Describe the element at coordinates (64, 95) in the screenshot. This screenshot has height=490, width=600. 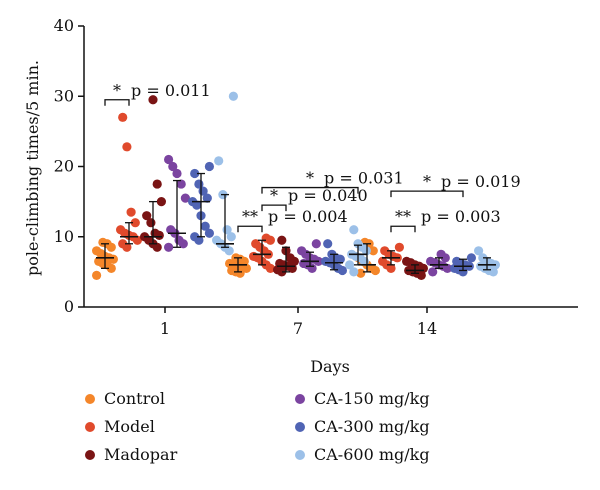
I see `y-tick-label: 30` at that location.